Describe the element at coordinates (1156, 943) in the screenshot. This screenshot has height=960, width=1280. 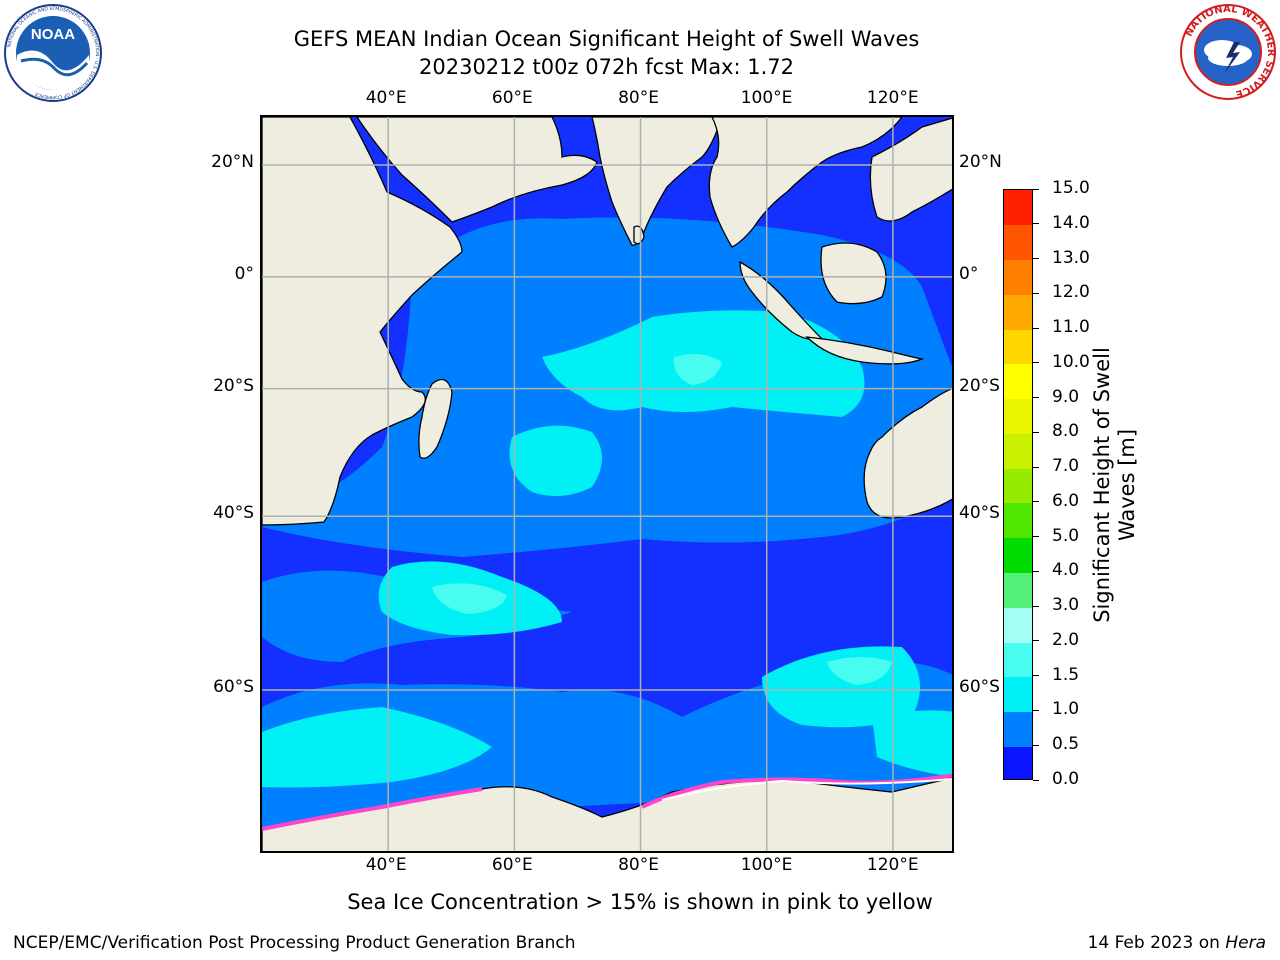
I see `date-text: 14 Feb 2023 on` at that location.